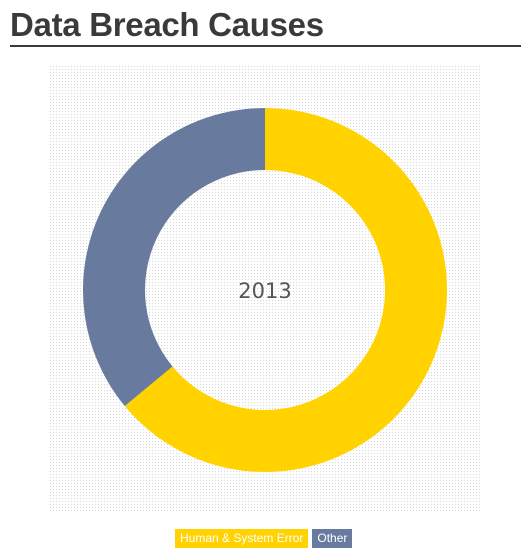 The image size is (531, 560). Describe the element at coordinates (332, 538) in the screenshot. I see `legend-item-other: Other` at that location.